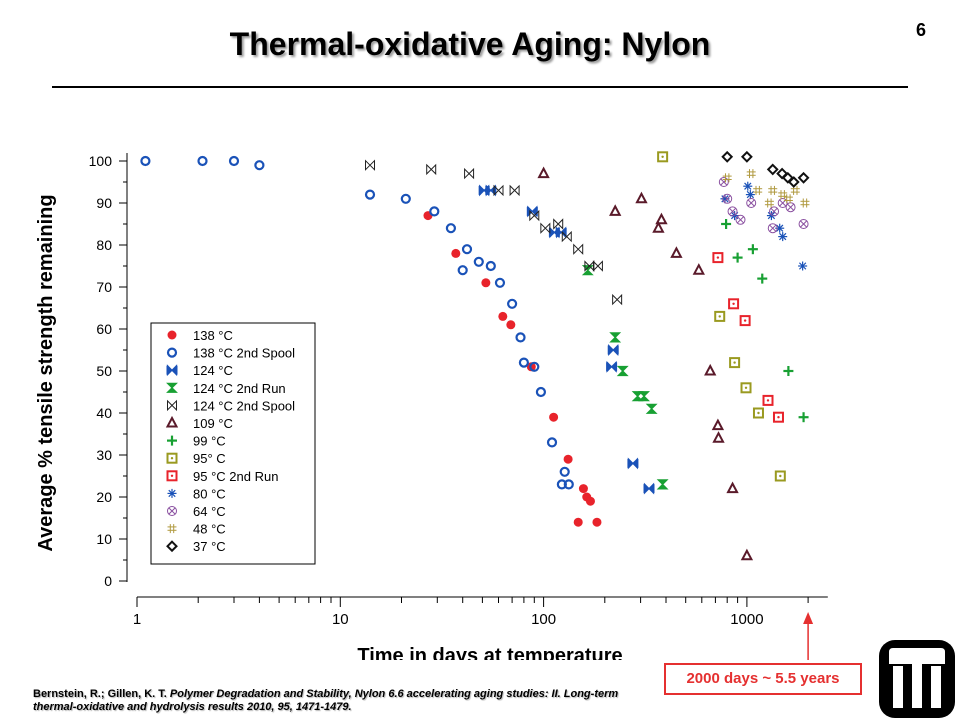 The height and width of the screenshot is (720, 960). I want to click on y-tick-label: 0, so click(108, 581).